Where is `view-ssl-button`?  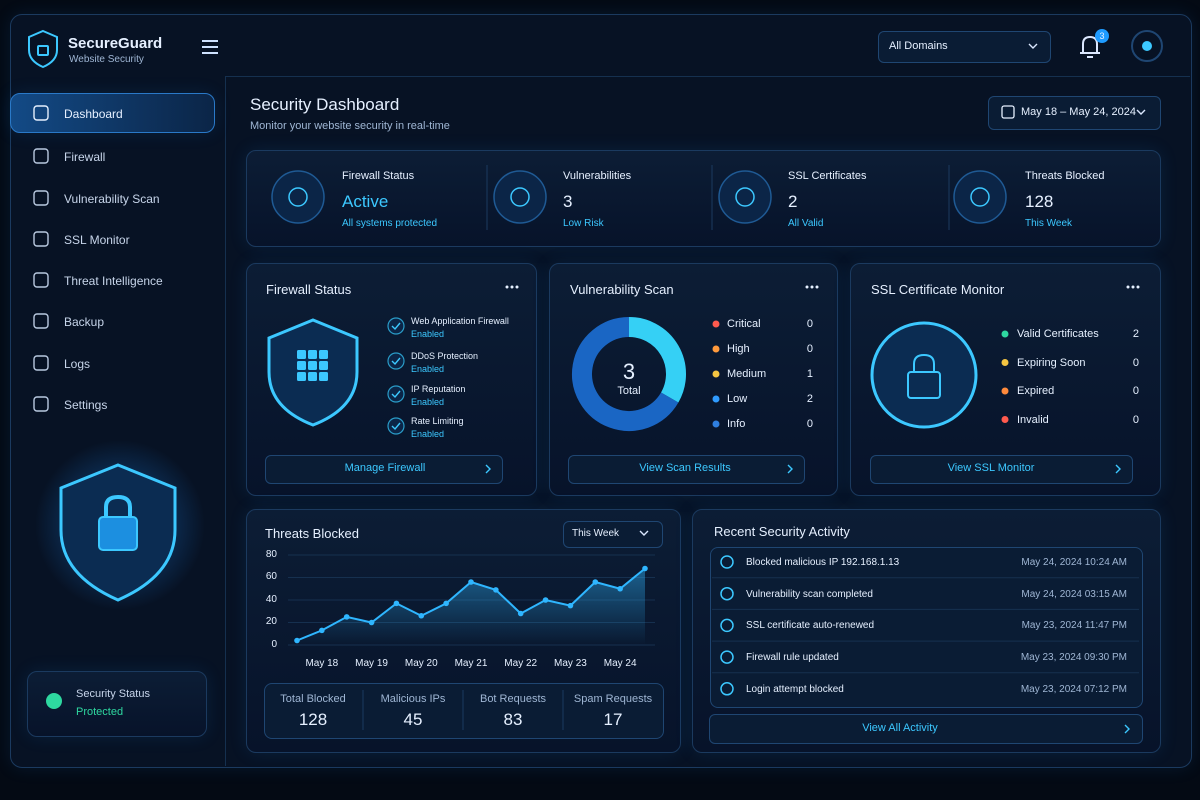
view-ssl-button is located at coordinates (1001, 469).